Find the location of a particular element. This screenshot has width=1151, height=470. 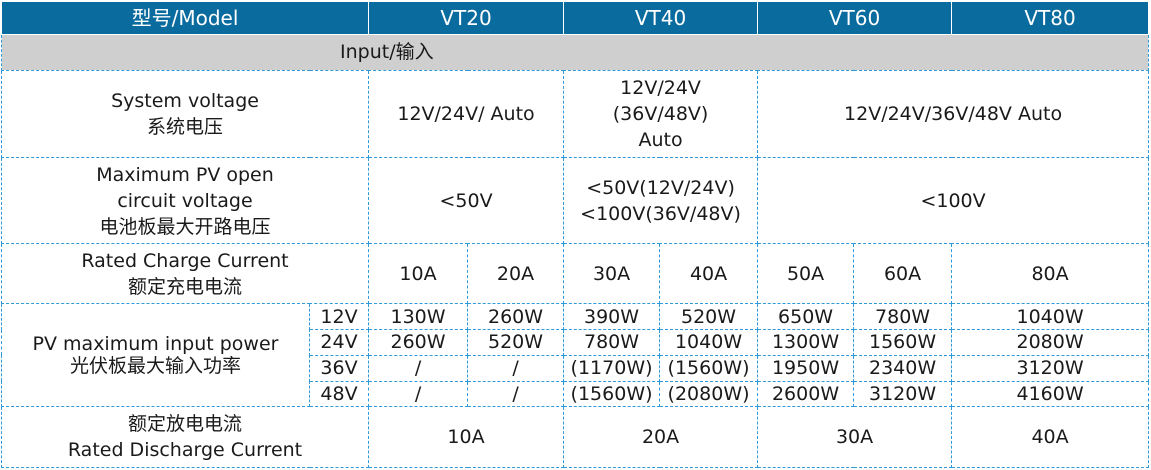

header-row: 型号/Model VT20 VT40 VT60 VT80 is located at coordinates (575, 18).